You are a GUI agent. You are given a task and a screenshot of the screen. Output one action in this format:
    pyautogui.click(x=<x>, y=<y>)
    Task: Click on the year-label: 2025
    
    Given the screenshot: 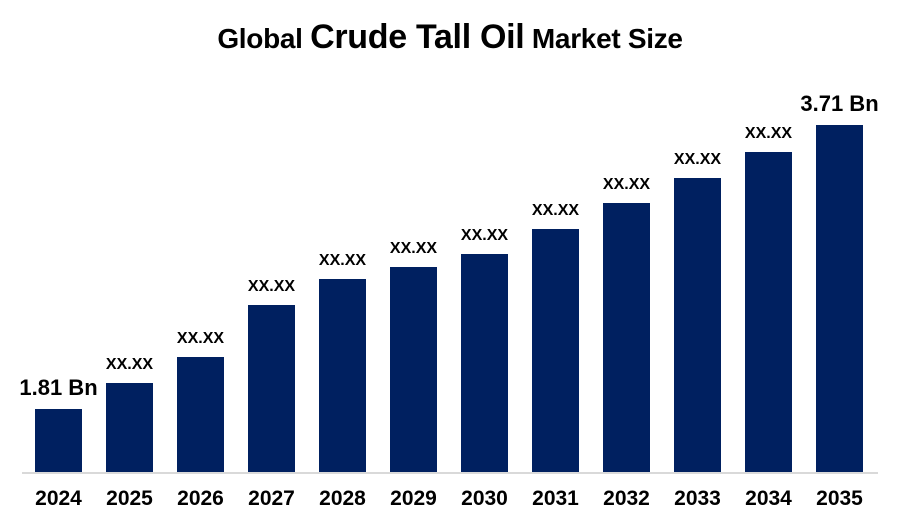 What is the action you would take?
    pyautogui.click(x=129, y=498)
    